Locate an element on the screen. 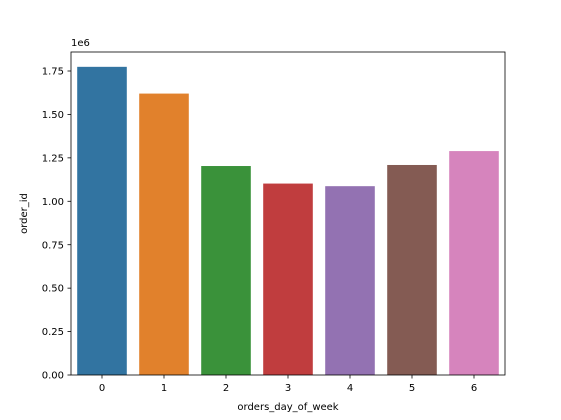  y-tick-label: 1.50 is located at coordinates (53, 115).